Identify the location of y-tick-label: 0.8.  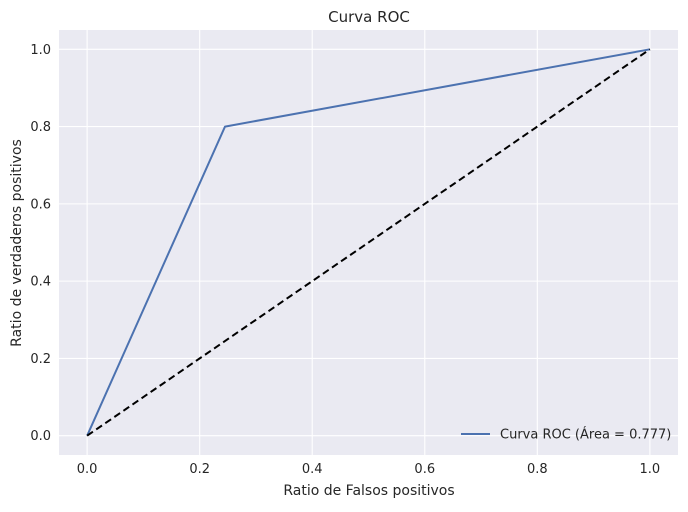
(40, 127).